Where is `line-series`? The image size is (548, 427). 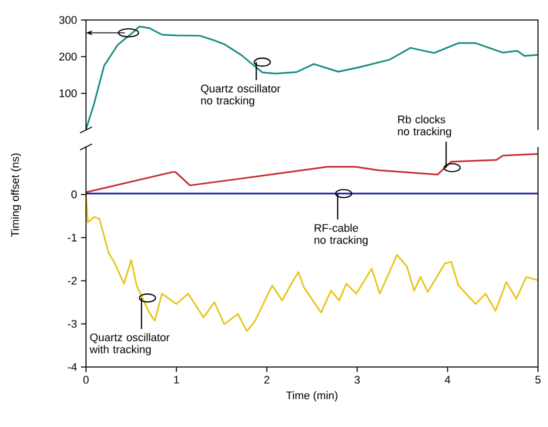 line-series is located at coordinates (312, 173).